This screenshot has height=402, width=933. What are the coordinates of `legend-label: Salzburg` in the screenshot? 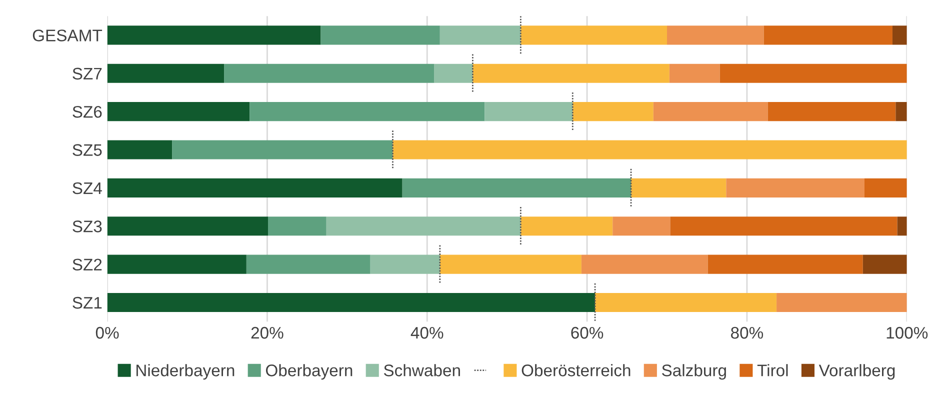 It's located at (694, 372).